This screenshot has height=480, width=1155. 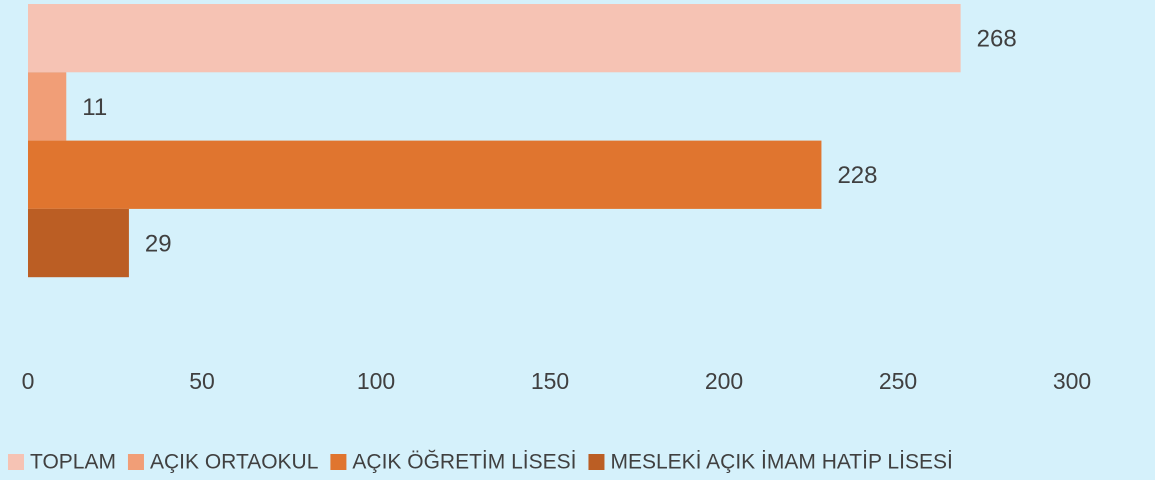 I want to click on value-label: 11, so click(x=94, y=107).